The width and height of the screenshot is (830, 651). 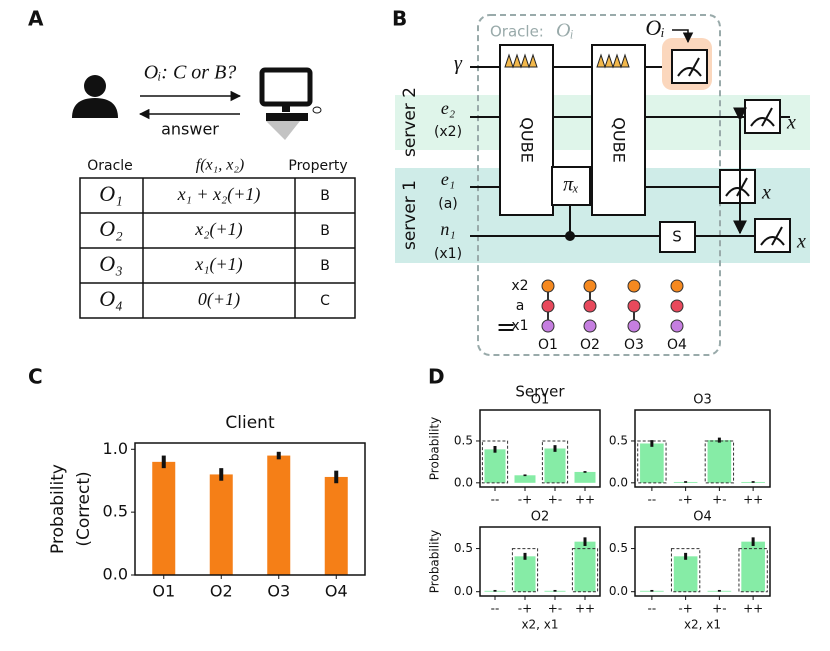 I want to click on table-cell: x₁(+1), so click(x=218, y=264).